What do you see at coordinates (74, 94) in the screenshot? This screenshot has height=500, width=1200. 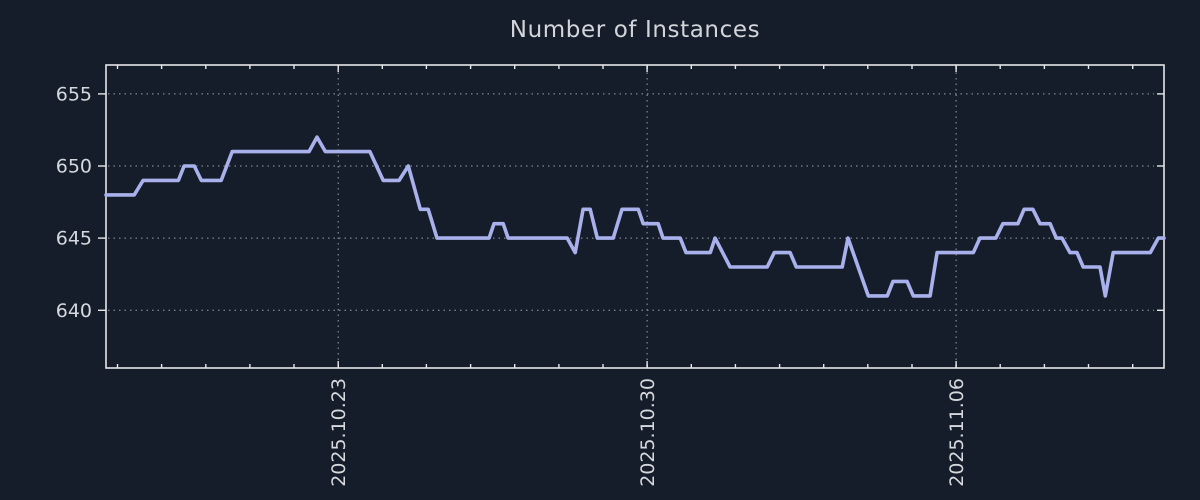 I see `y-tick-label: 655` at bounding box center [74, 94].